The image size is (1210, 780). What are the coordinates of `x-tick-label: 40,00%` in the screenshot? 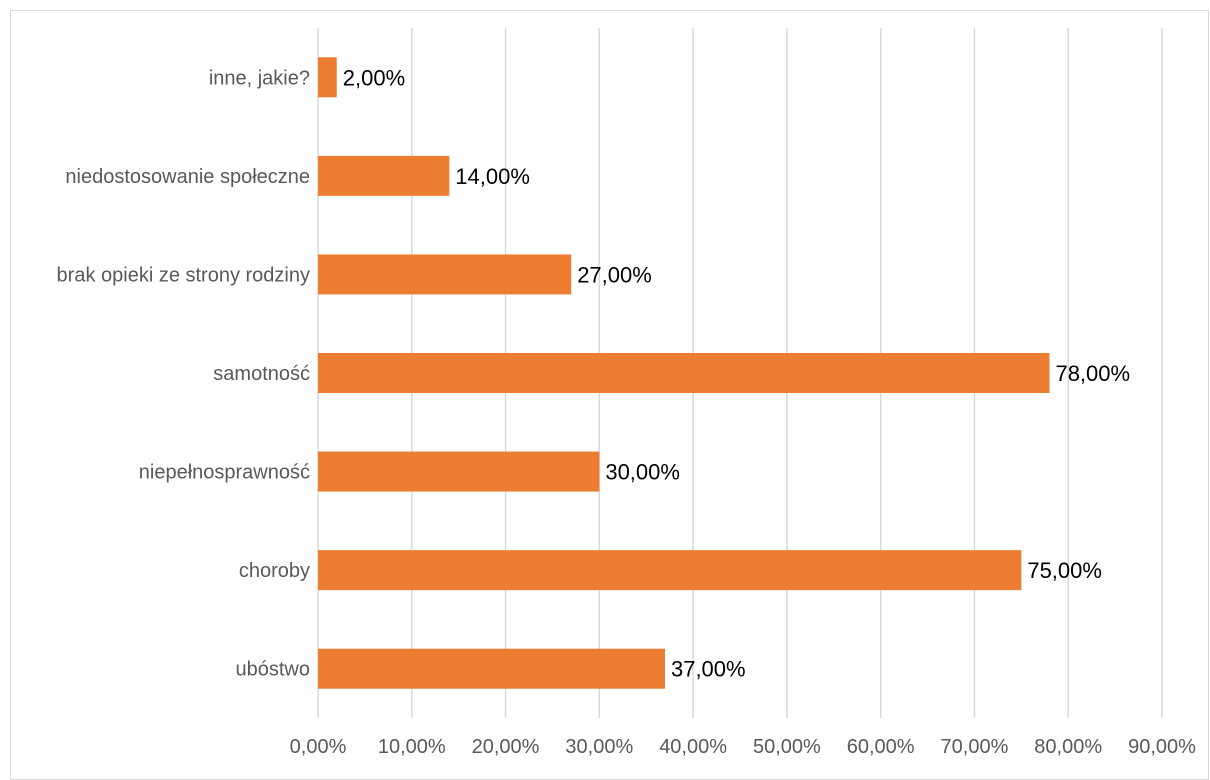 It's located at (693, 747).